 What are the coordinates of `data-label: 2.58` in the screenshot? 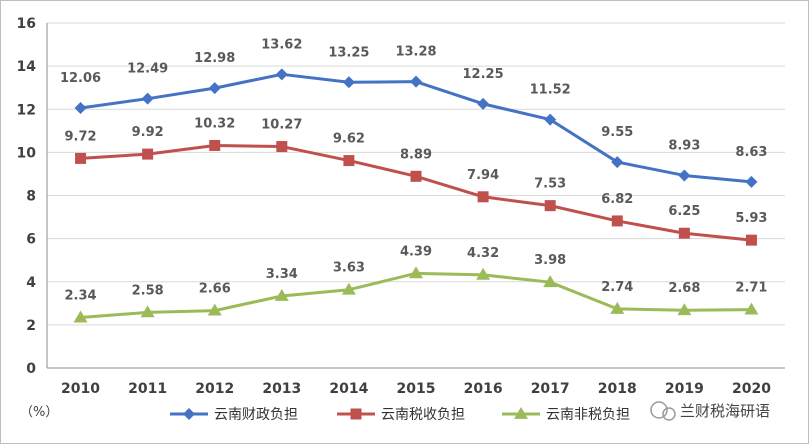 It's located at (148, 290).